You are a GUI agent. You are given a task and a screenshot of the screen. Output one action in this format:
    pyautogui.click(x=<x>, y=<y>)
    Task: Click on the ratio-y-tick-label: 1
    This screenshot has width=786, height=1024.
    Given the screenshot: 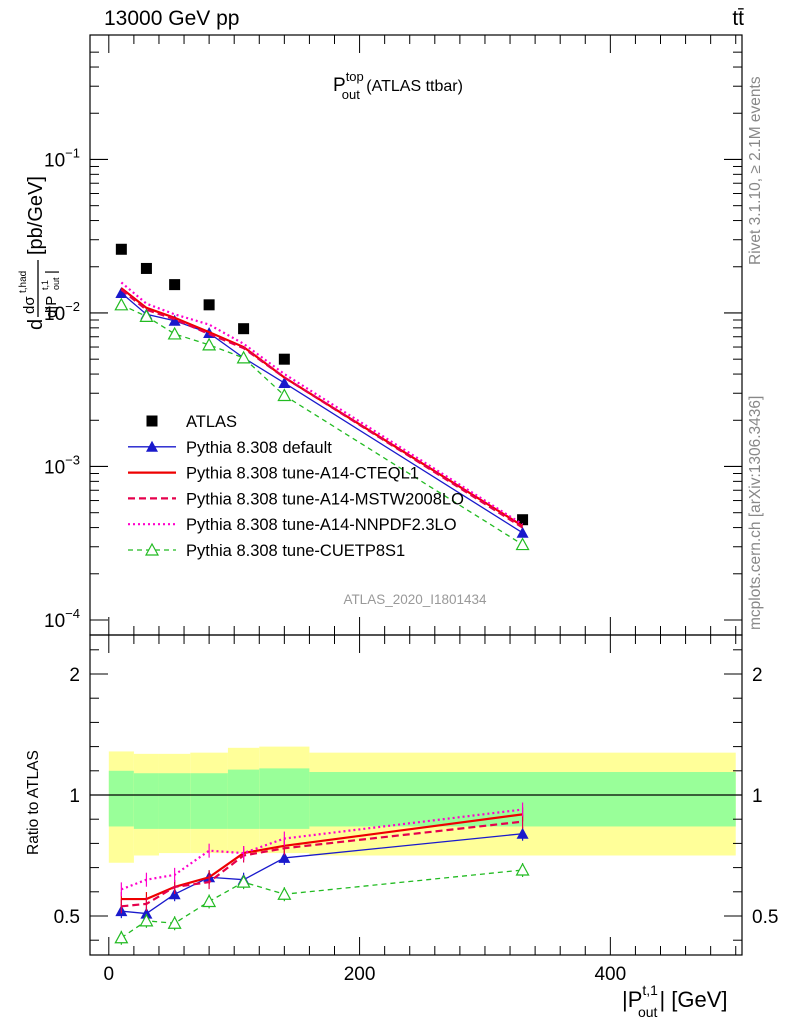 What is the action you would take?
    pyautogui.click(x=74, y=796)
    